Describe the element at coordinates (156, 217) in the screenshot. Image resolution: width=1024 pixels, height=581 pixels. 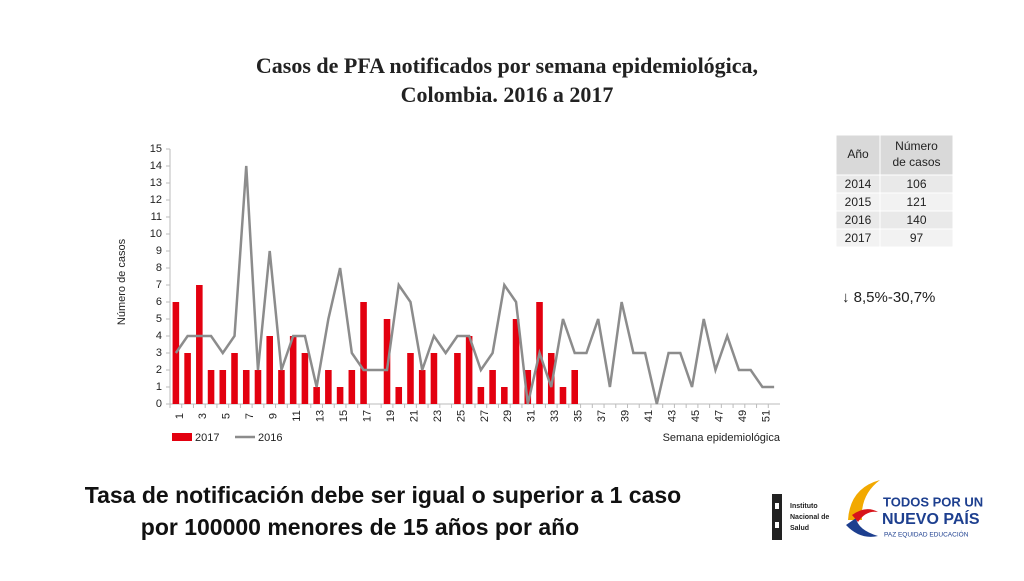
I see `y-tick-label: 11` at that location.